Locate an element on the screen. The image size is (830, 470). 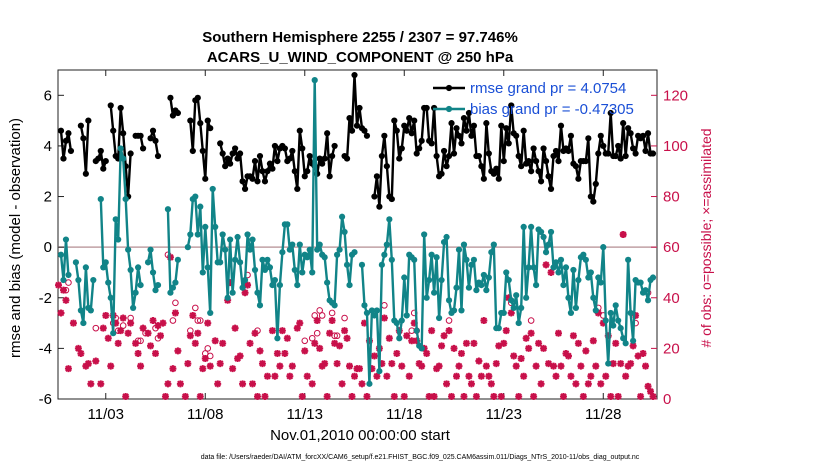
x-axis-label: Nov.01,2010 00:00:00 start is located at coordinates (360, 435).